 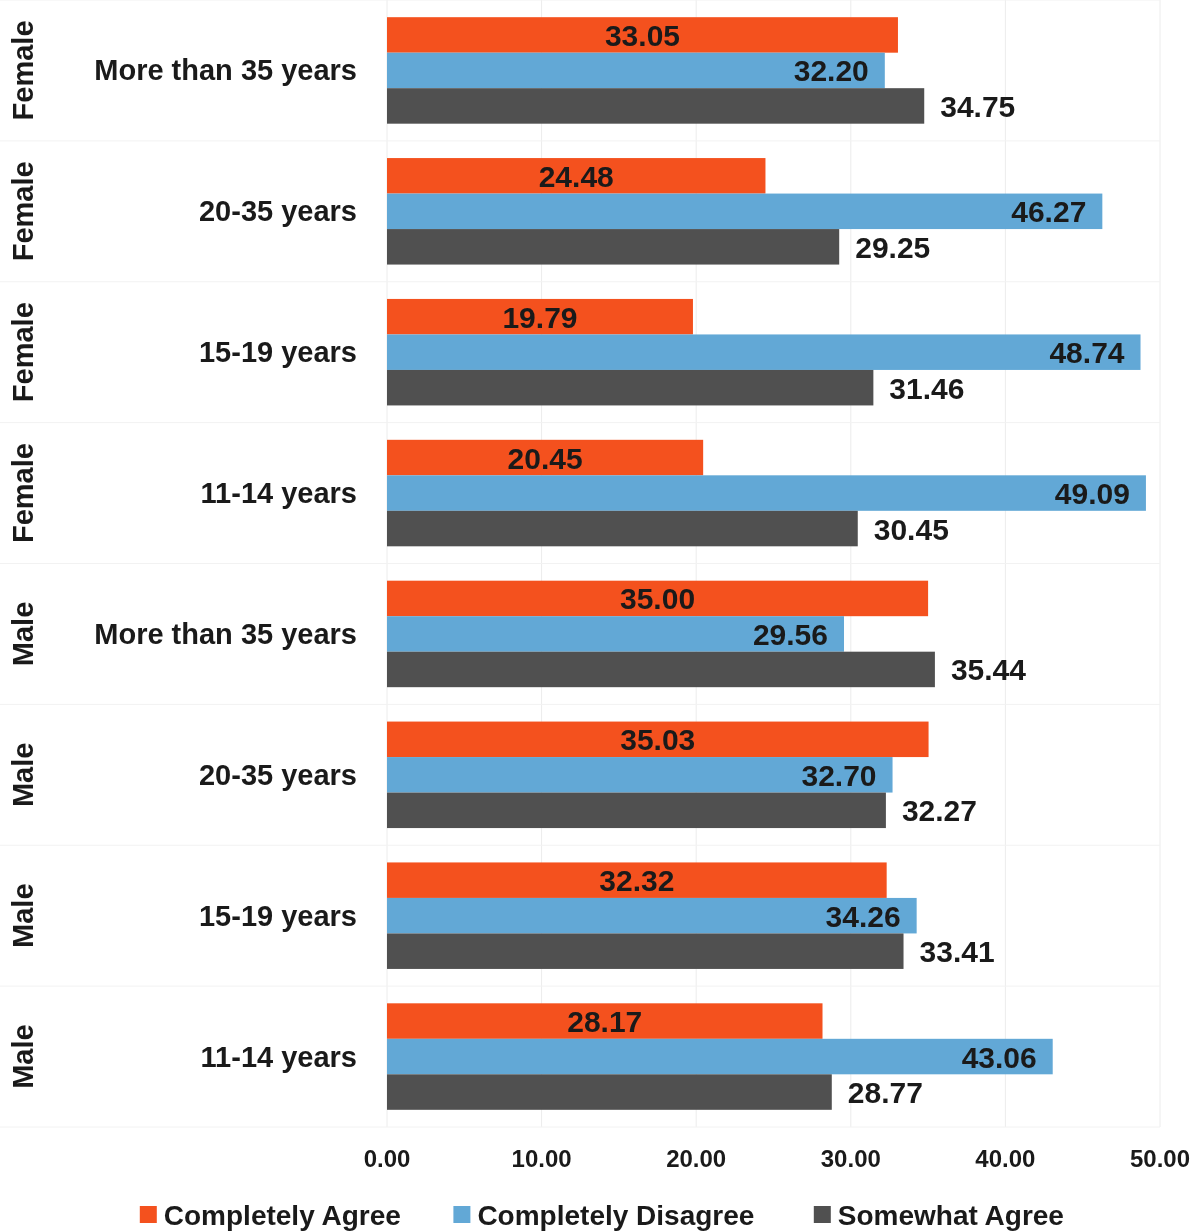 I want to click on x-tick-label: 50.00, so click(x=1160, y=1158).